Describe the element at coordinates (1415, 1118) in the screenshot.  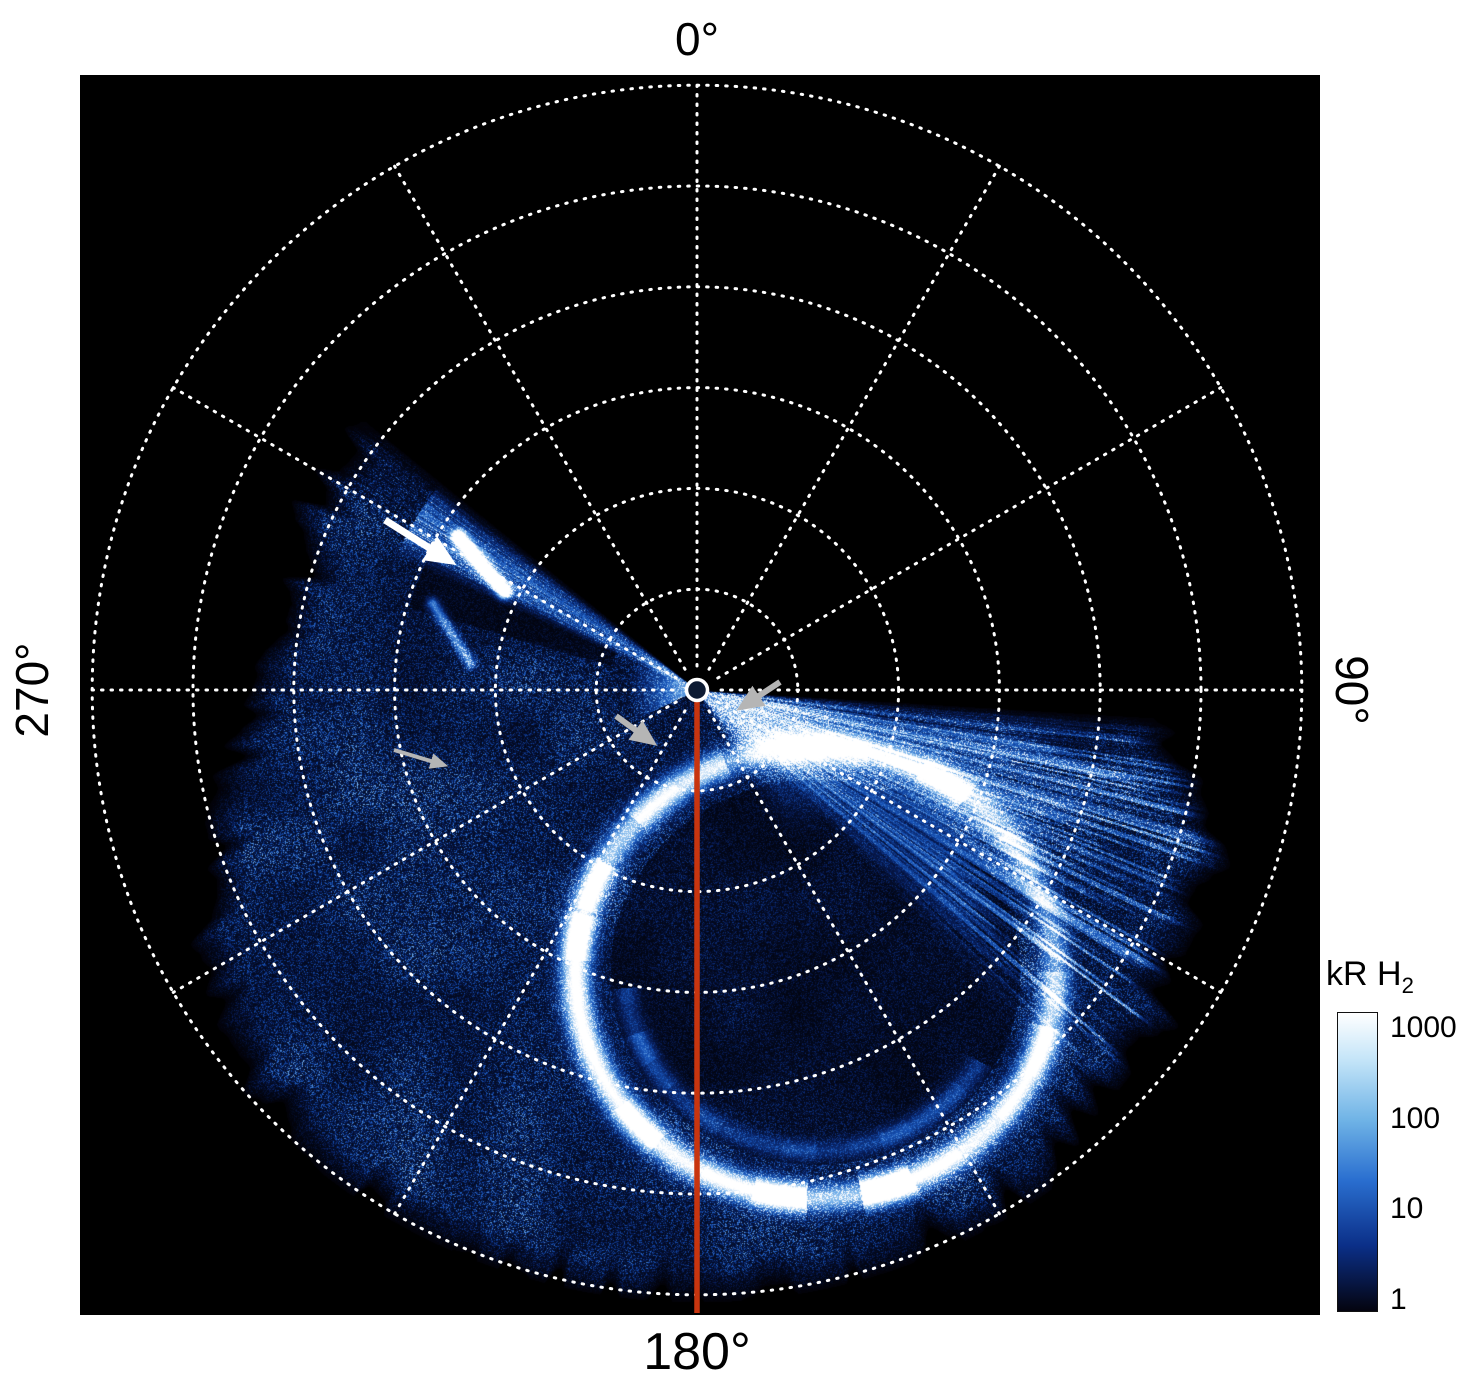
I see `colorbar-tick-label: 100` at that location.